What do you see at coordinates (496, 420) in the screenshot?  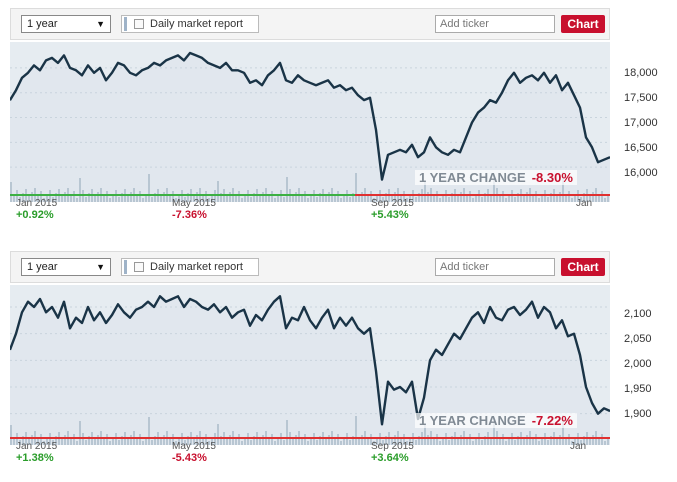 I see `one-year-change: 1 YEAR CHANGE -7.22%` at bounding box center [496, 420].